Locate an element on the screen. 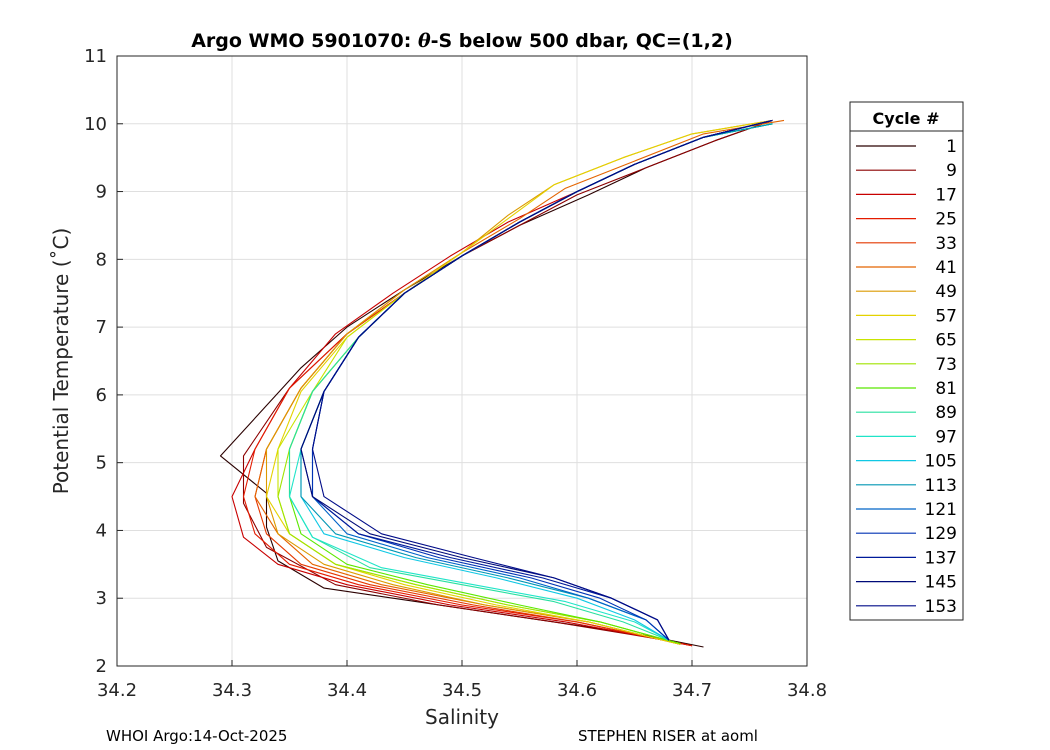 The image size is (1050, 750). legend-label: 9 is located at coordinates (951, 171).